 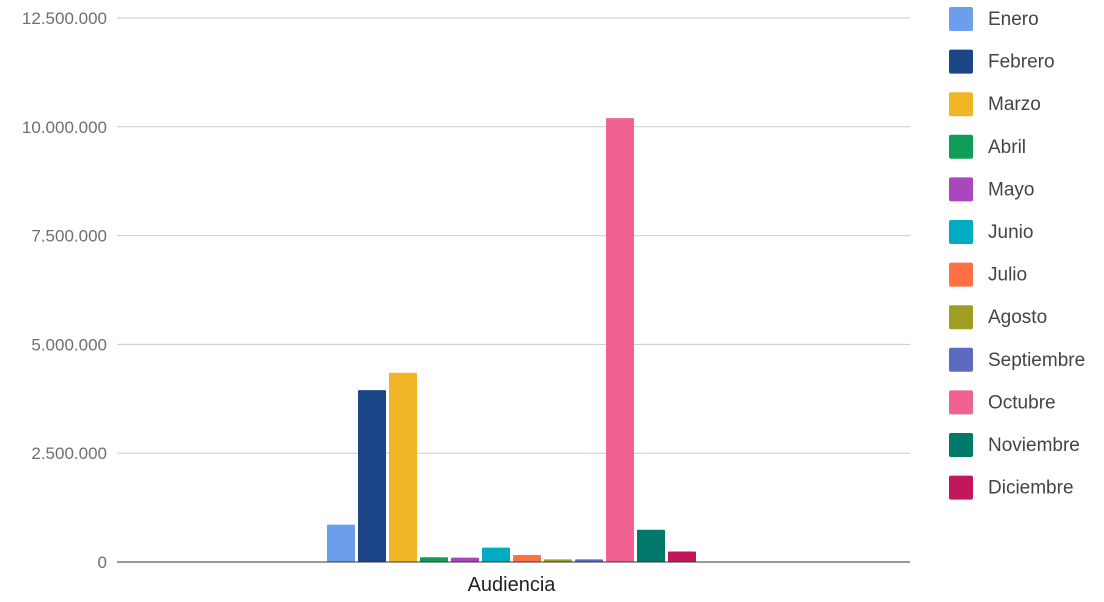 I want to click on bar-junio, so click(x=496, y=554).